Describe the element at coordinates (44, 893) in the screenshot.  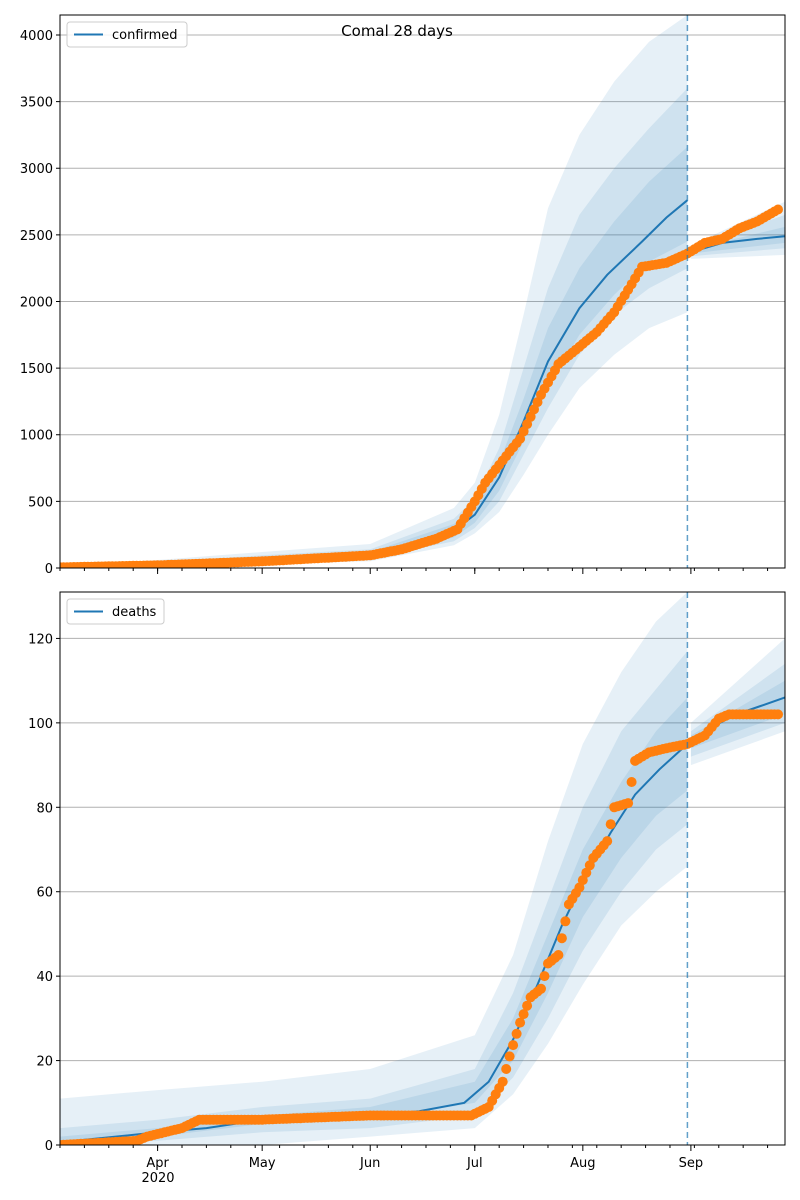
I see `y-tick-label: 60` at that location.